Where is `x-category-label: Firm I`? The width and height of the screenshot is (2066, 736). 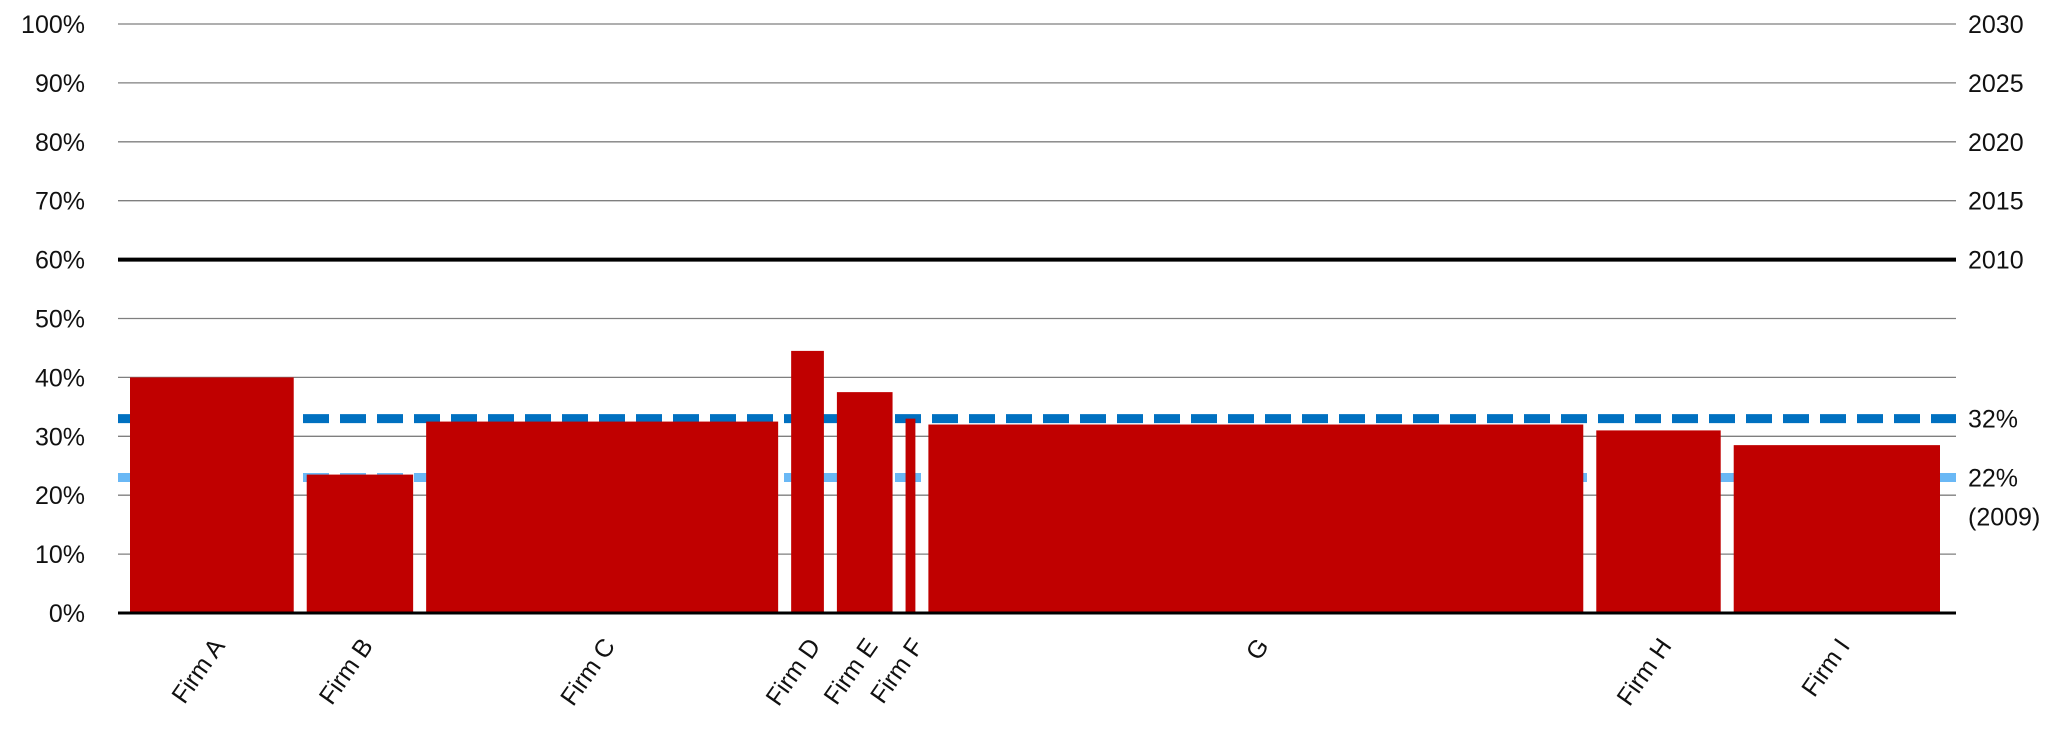 x-category-label: Firm I is located at coordinates (1826, 667).